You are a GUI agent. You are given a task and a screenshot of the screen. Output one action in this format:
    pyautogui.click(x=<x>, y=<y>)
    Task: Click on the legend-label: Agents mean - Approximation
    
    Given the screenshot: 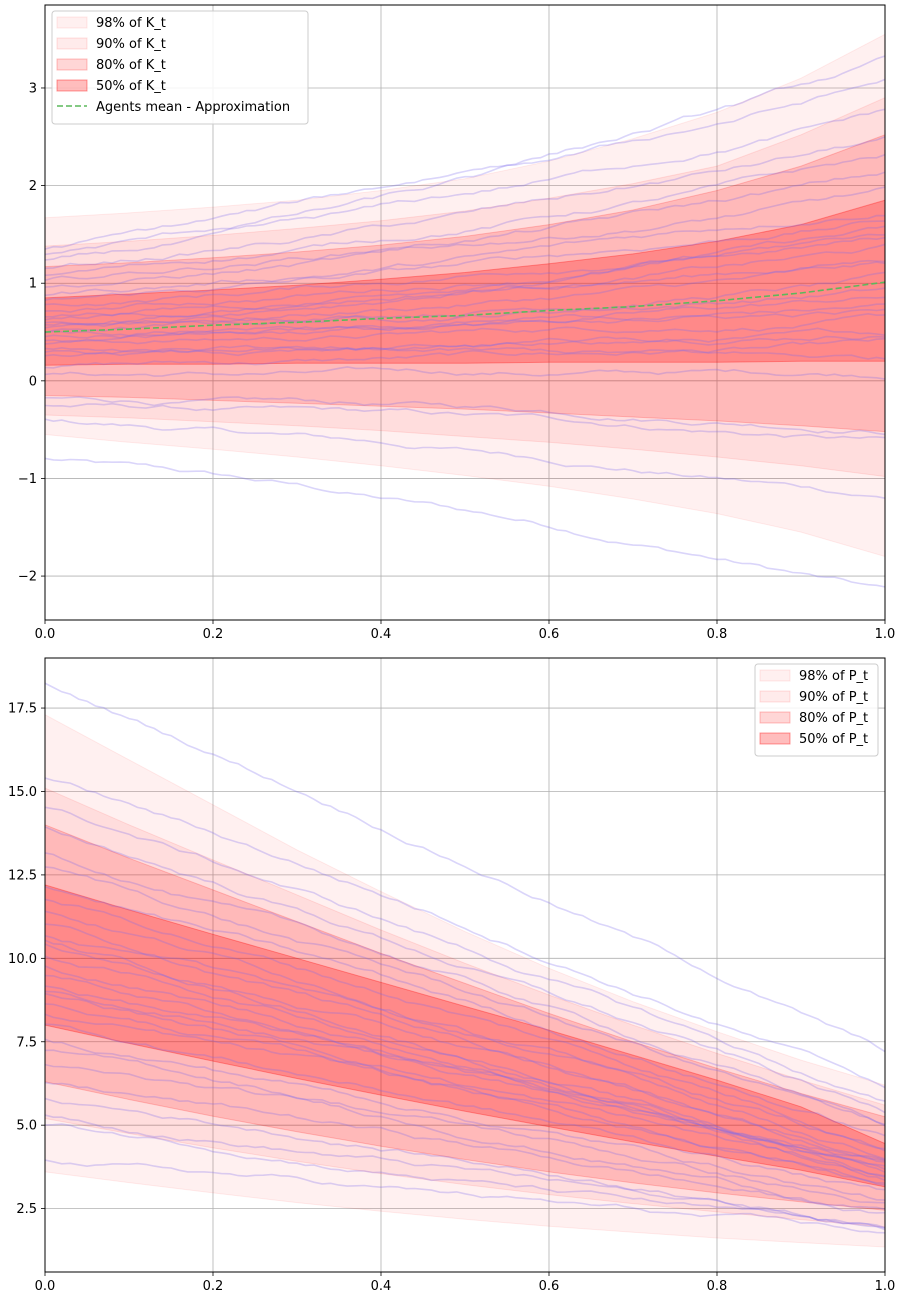 What is the action you would take?
    pyautogui.click(x=193, y=107)
    